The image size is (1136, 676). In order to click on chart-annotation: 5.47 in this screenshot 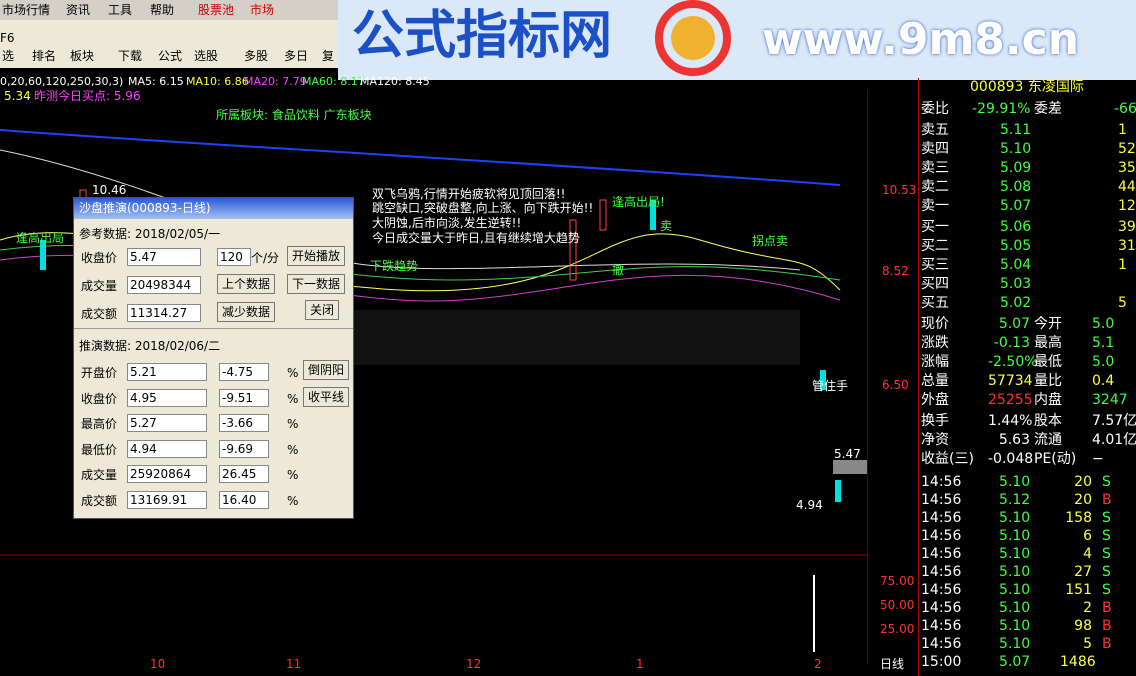, I will do `click(847, 454)`.